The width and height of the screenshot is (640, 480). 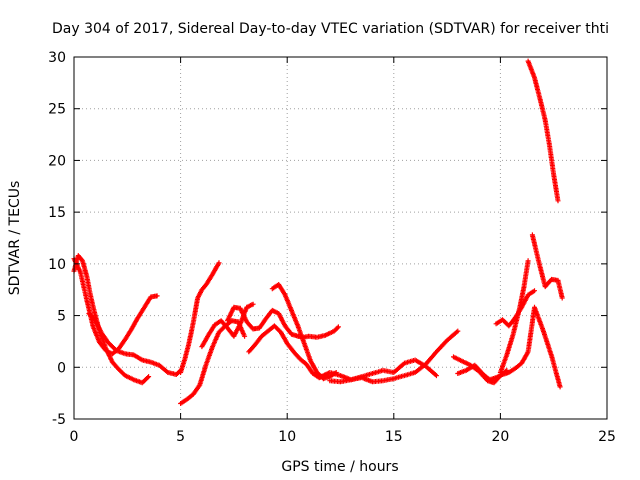 What do you see at coordinates (61, 317) in the screenshot?
I see `y-tick-label: 5` at bounding box center [61, 317].